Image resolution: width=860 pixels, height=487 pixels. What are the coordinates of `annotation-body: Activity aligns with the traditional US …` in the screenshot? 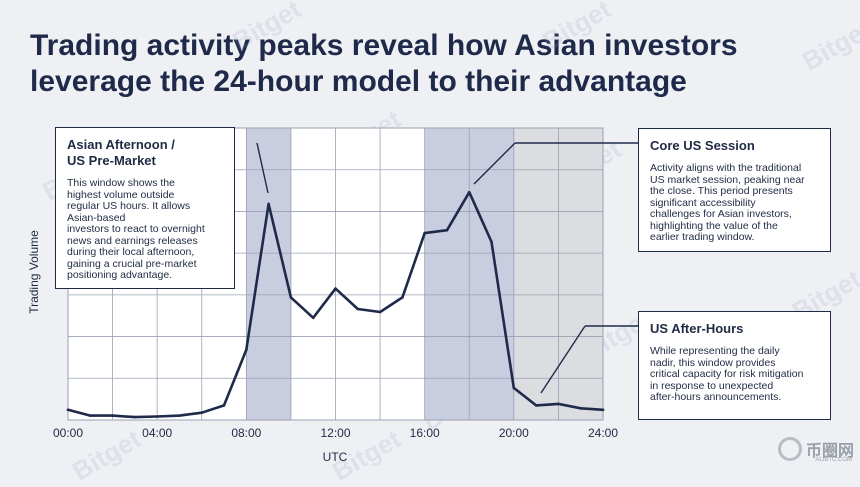 It's located at (727, 202).